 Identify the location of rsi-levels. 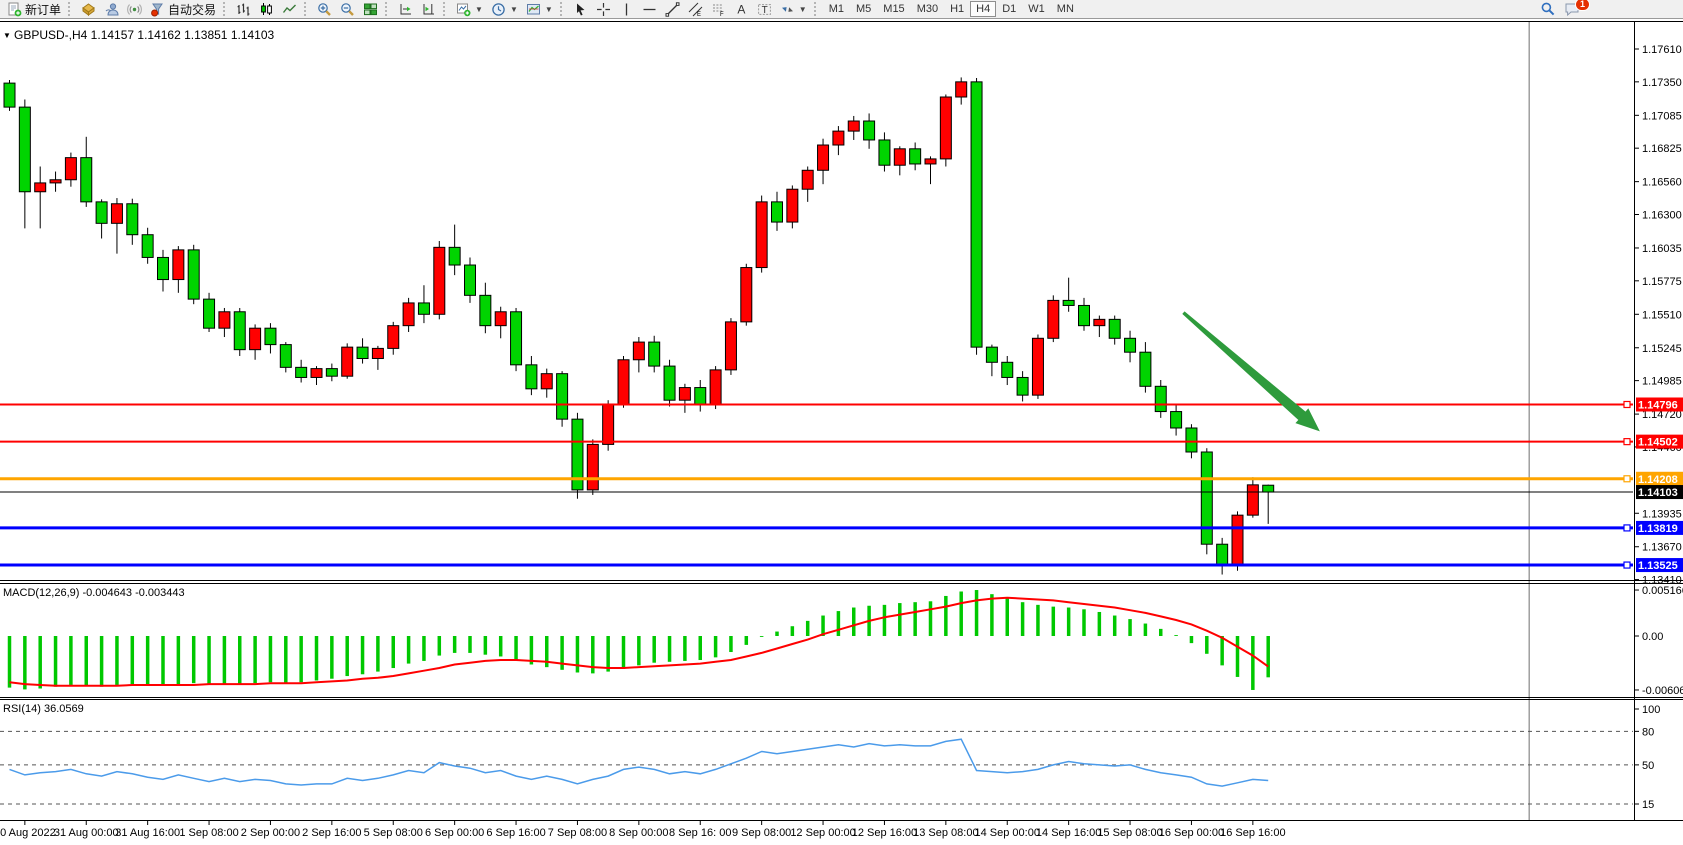
(816, 767).